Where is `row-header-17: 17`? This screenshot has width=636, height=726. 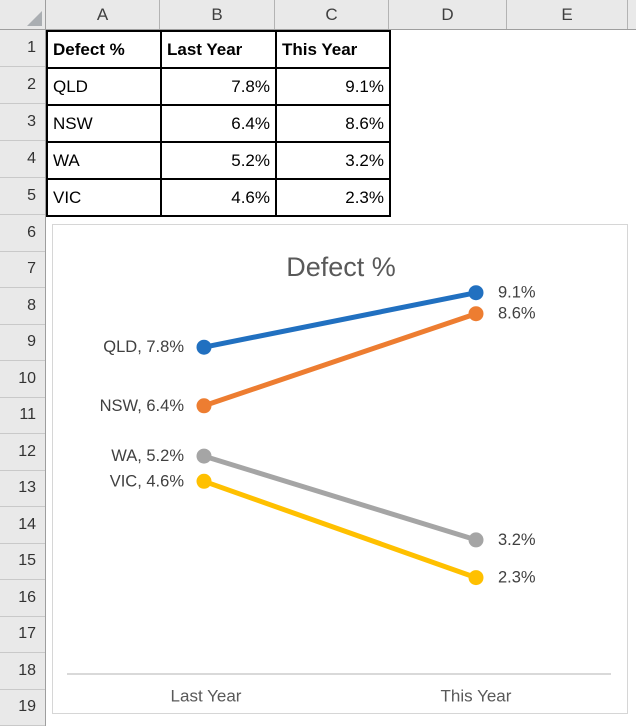 row-header-17: 17 is located at coordinates (22, 635).